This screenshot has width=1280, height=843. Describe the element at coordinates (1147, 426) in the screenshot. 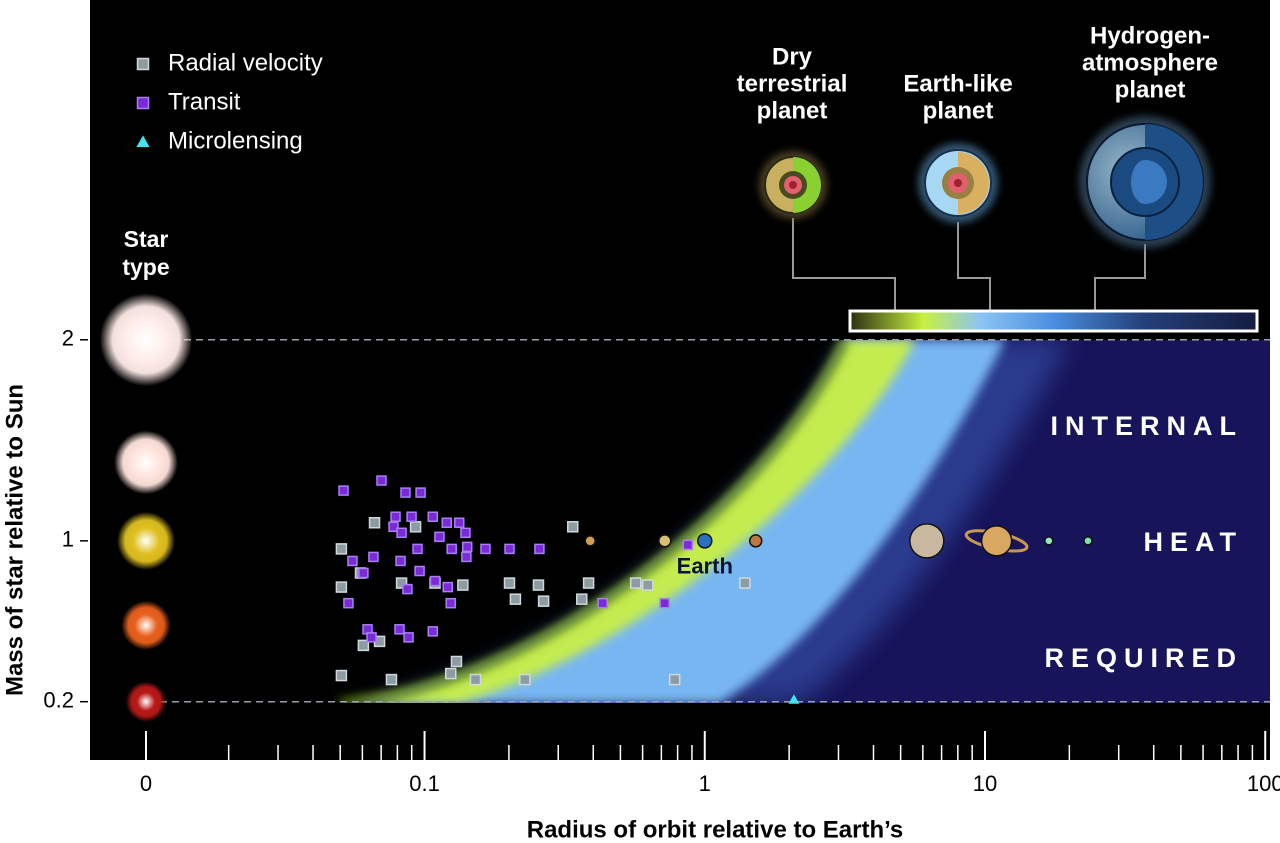

I see `zone-label: INTERNAL` at that location.